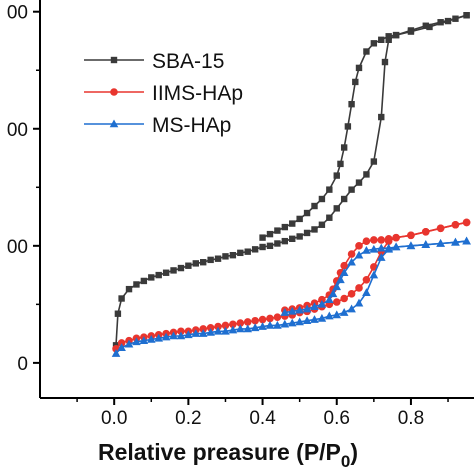  I want to click on x-tick-label: 0.6, so click(337, 418).